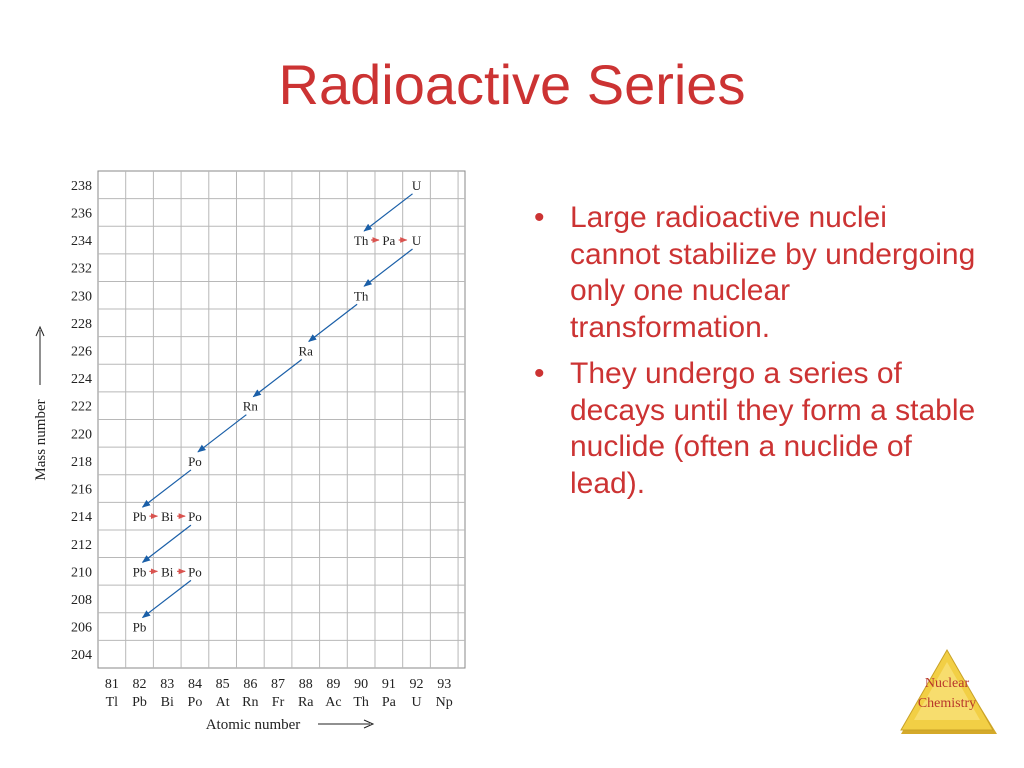  I want to click on x-tick-number: 85, so click(223, 684).